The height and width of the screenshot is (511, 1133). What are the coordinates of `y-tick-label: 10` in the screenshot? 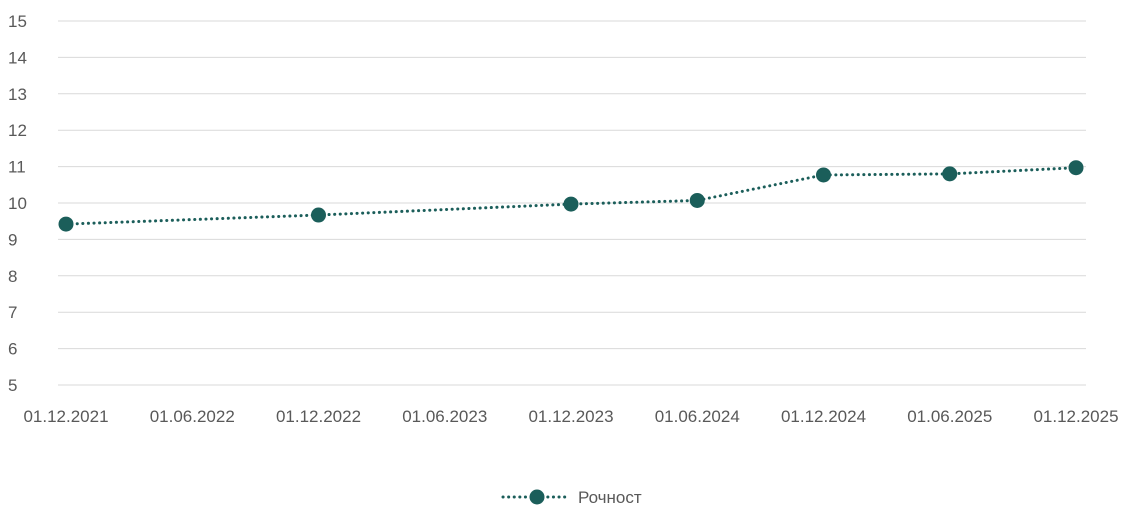 It's located at (17, 203).